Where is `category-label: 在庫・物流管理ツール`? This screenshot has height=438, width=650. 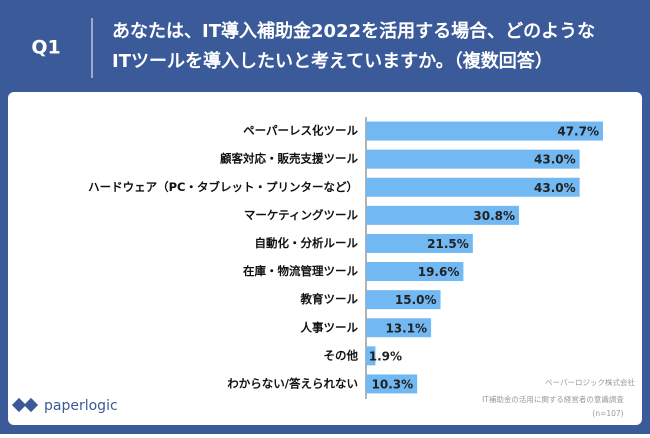
category-label: 在庫・物流管理ツール is located at coordinates (300, 271).